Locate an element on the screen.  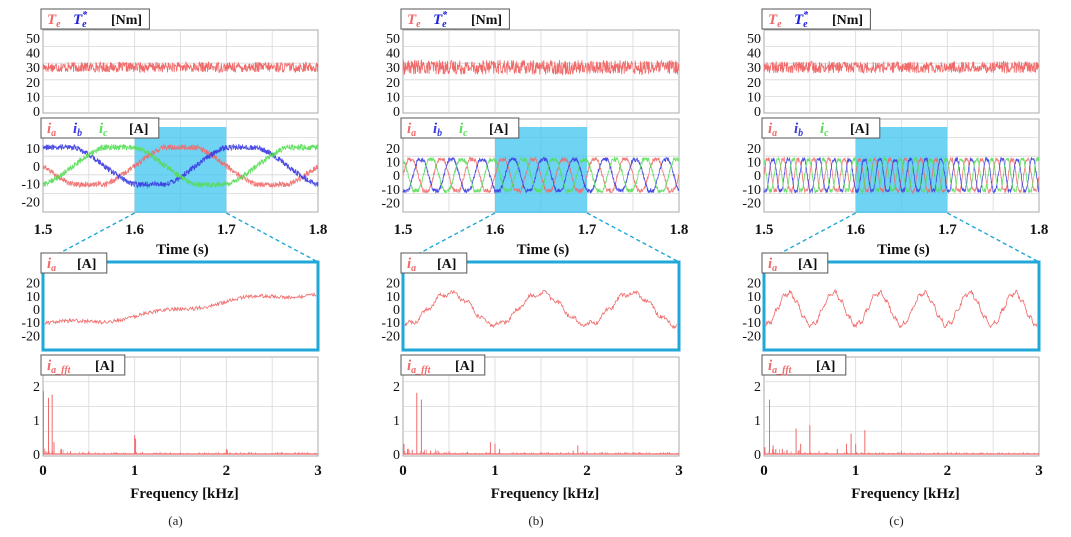
x-tick-label: 1.7 is located at coordinates (587, 230).